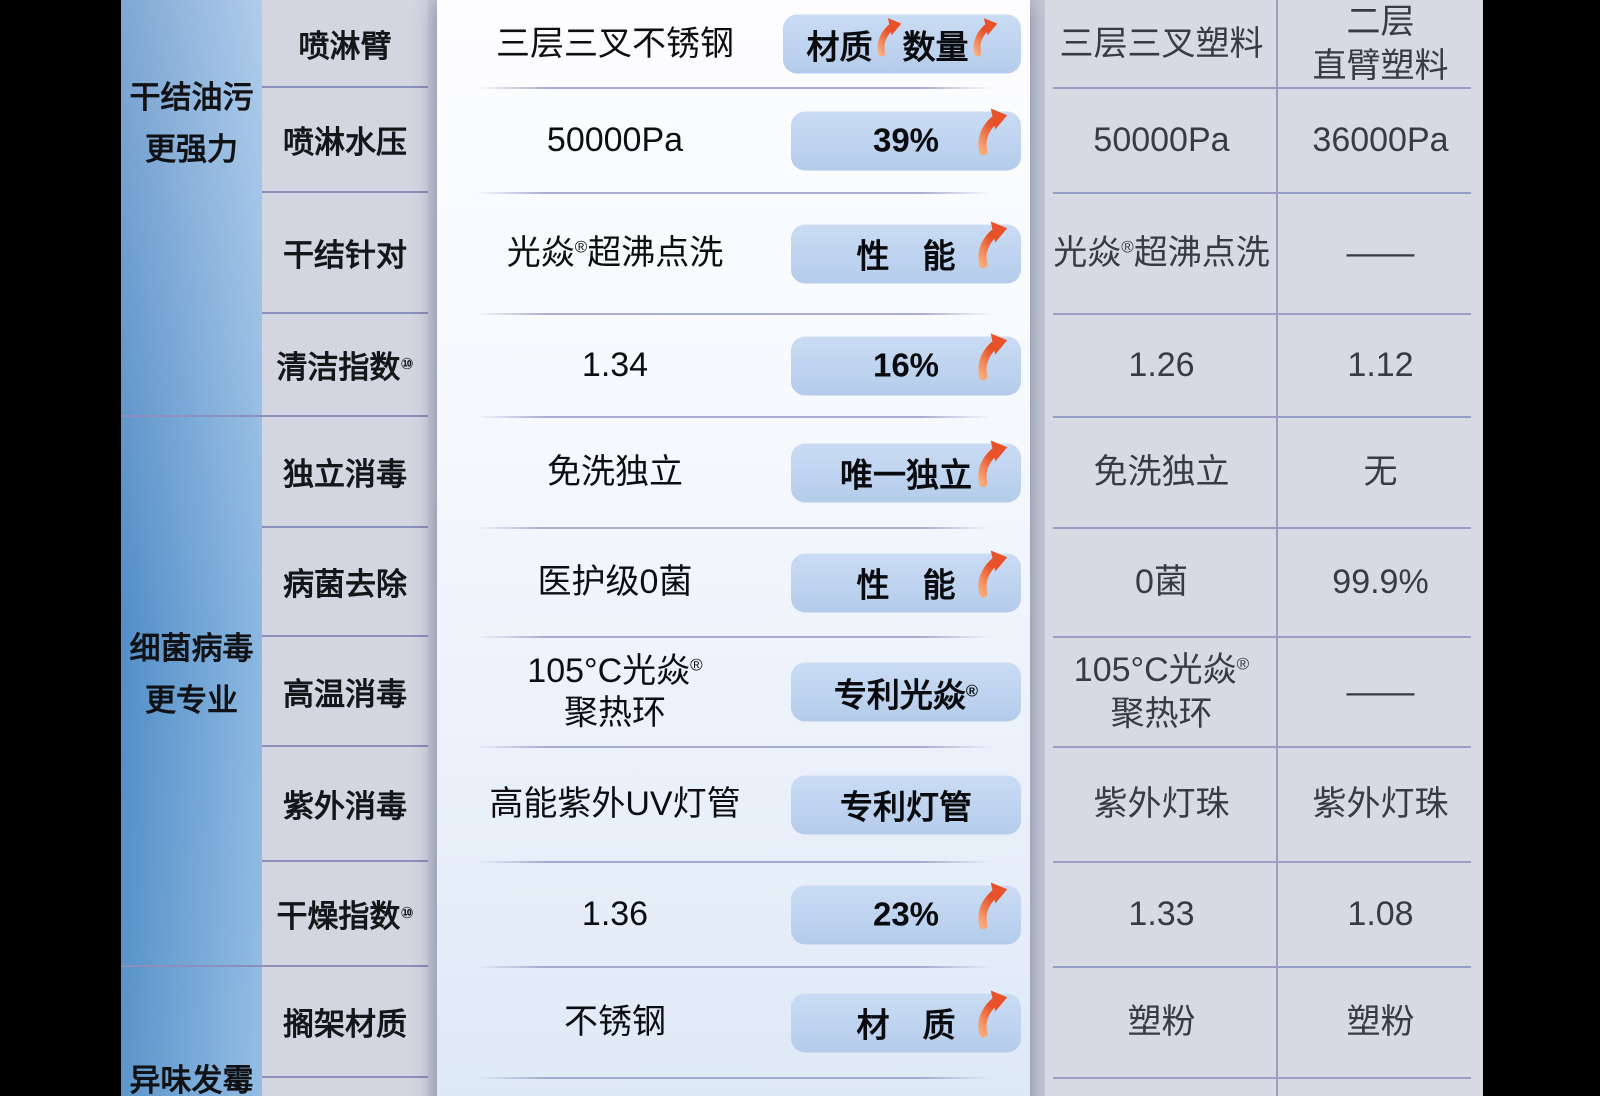 The width and height of the screenshot is (1600, 1096). What do you see at coordinates (1161, 691) in the screenshot?
I see `competitor1-value: 105°C光焱® 聚热环` at bounding box center [1161, 691].